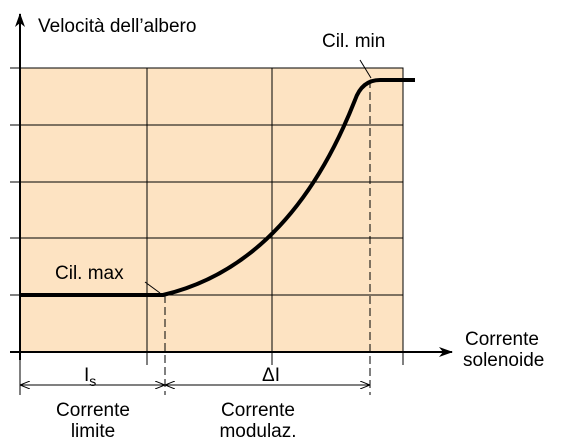 This screenshot has width=567, height=441. Describe the element at coordinates (89, 273) in the screenshot. I see `annotation: Cil. max` at that location.